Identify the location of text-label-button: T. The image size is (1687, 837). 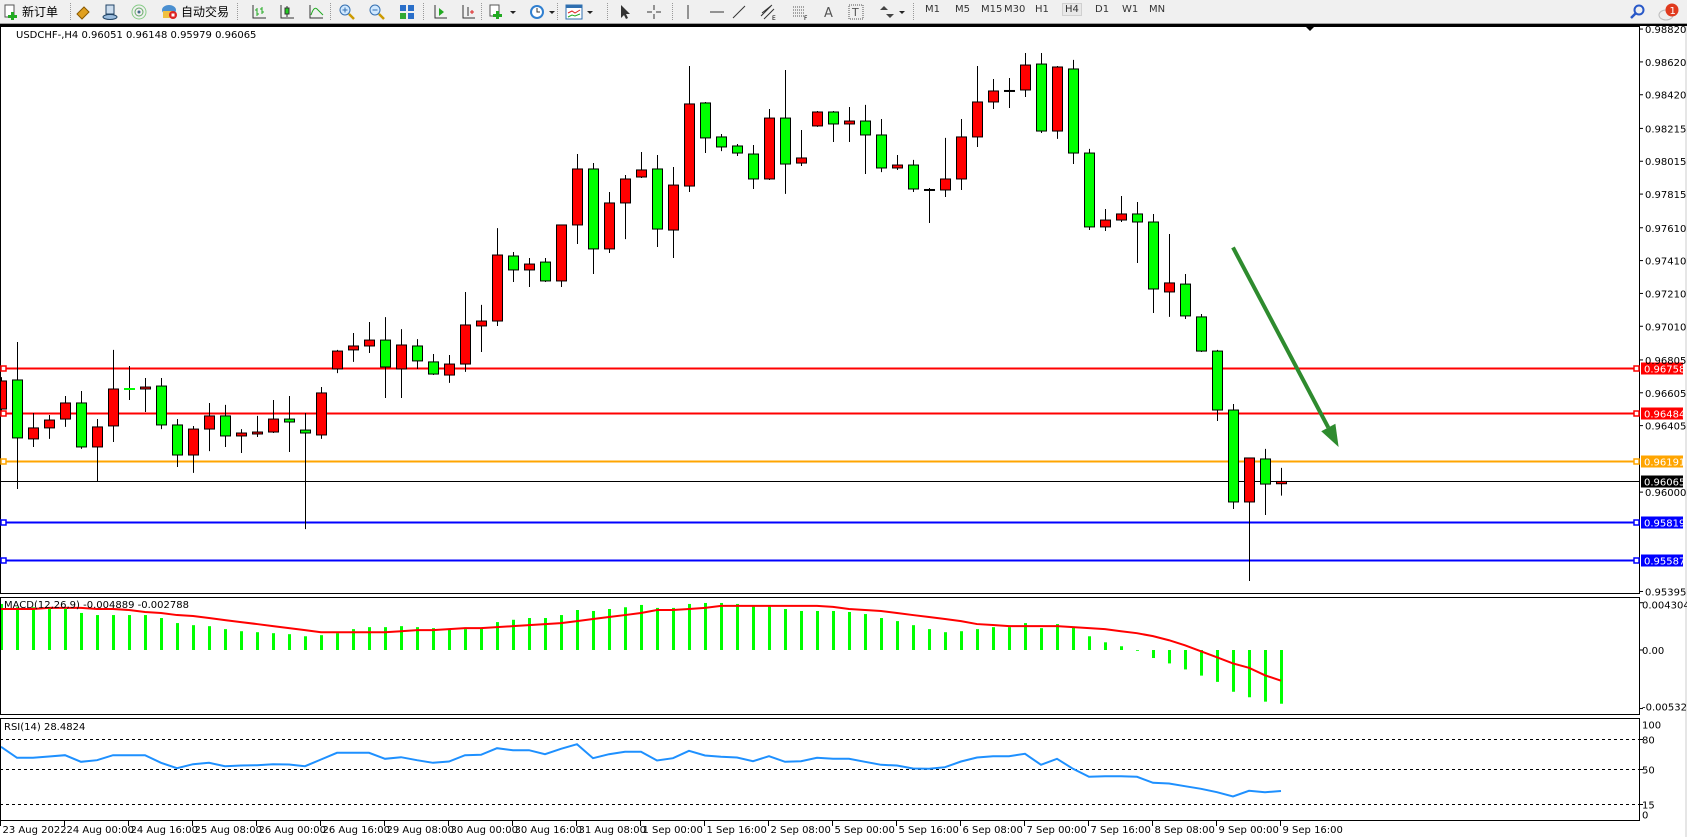
(856, 11).